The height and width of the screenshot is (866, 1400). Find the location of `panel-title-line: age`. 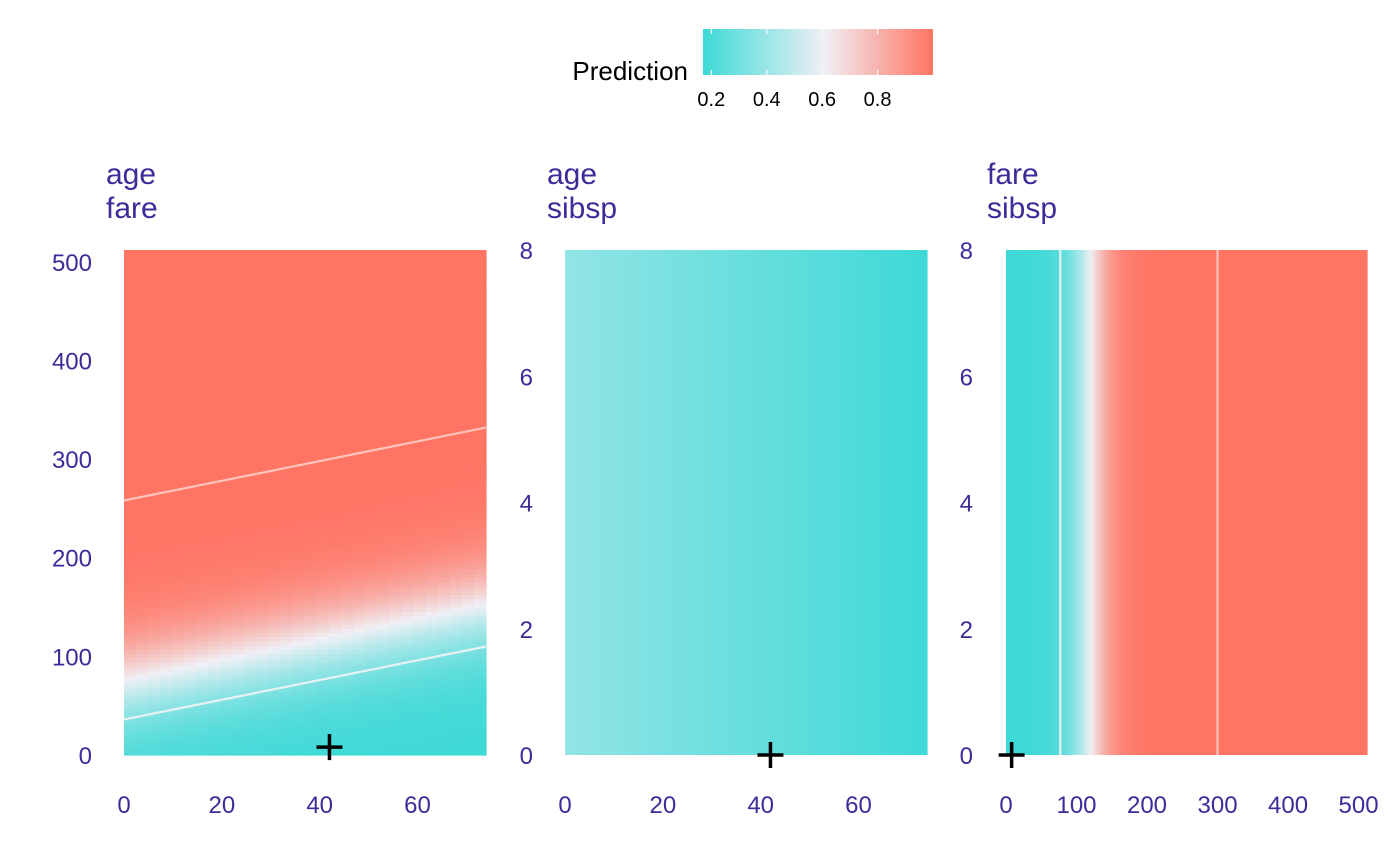

panel-title-line: age is located at coordinates (572, 174).